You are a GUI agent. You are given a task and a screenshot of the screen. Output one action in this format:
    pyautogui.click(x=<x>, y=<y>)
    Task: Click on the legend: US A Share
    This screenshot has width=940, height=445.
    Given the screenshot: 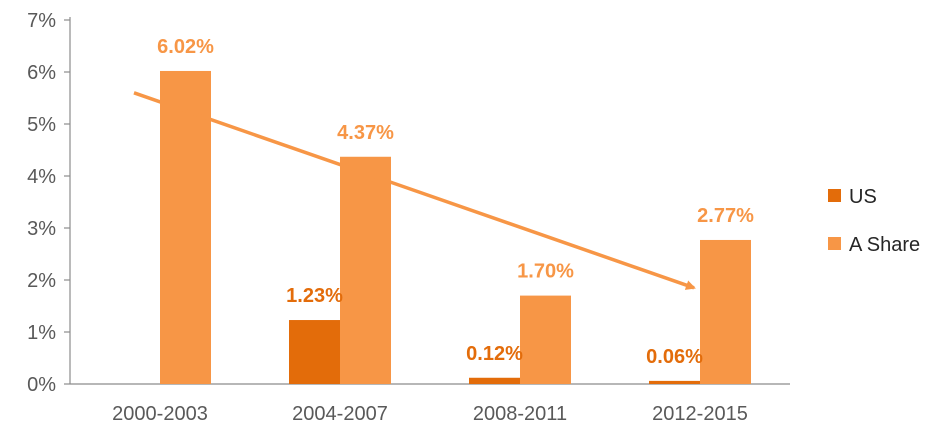 What is the action you would take?
    pyautogui.click(x=874, y=221)
    